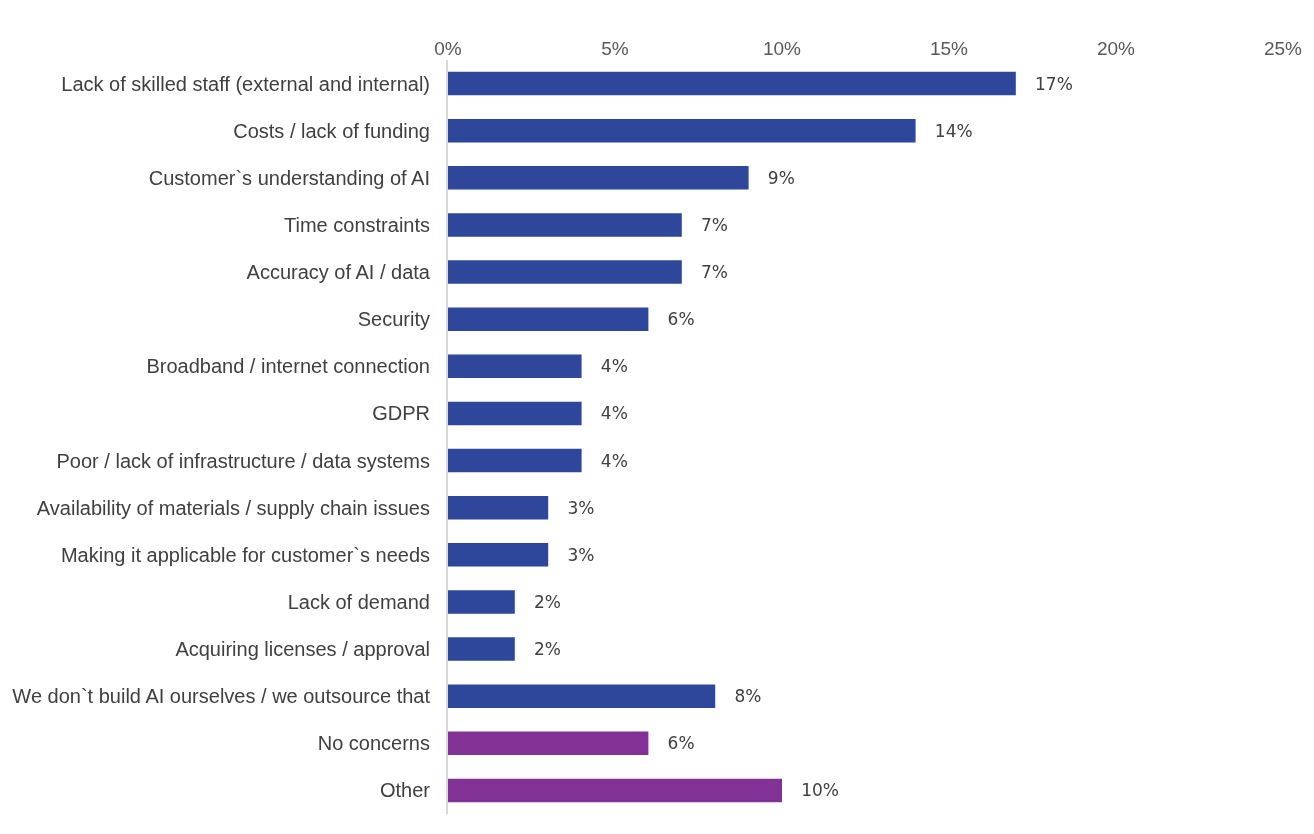  What do you see at coordinates (949, 49) in the screenshot?
I see `x-tick-label: 15%` at bounding box center [949, 49].